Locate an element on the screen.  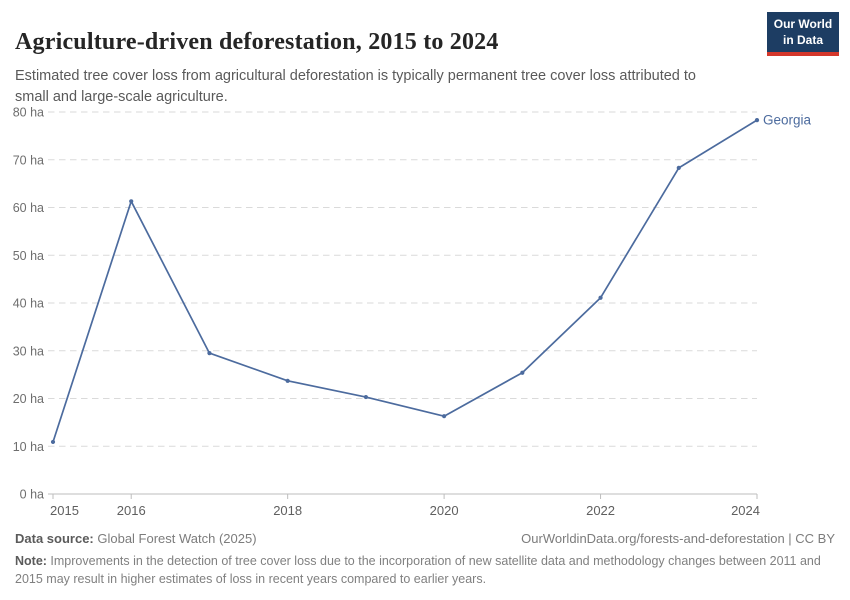
x-axis-tick-label: 2022 is located at coordinates (600, 510).